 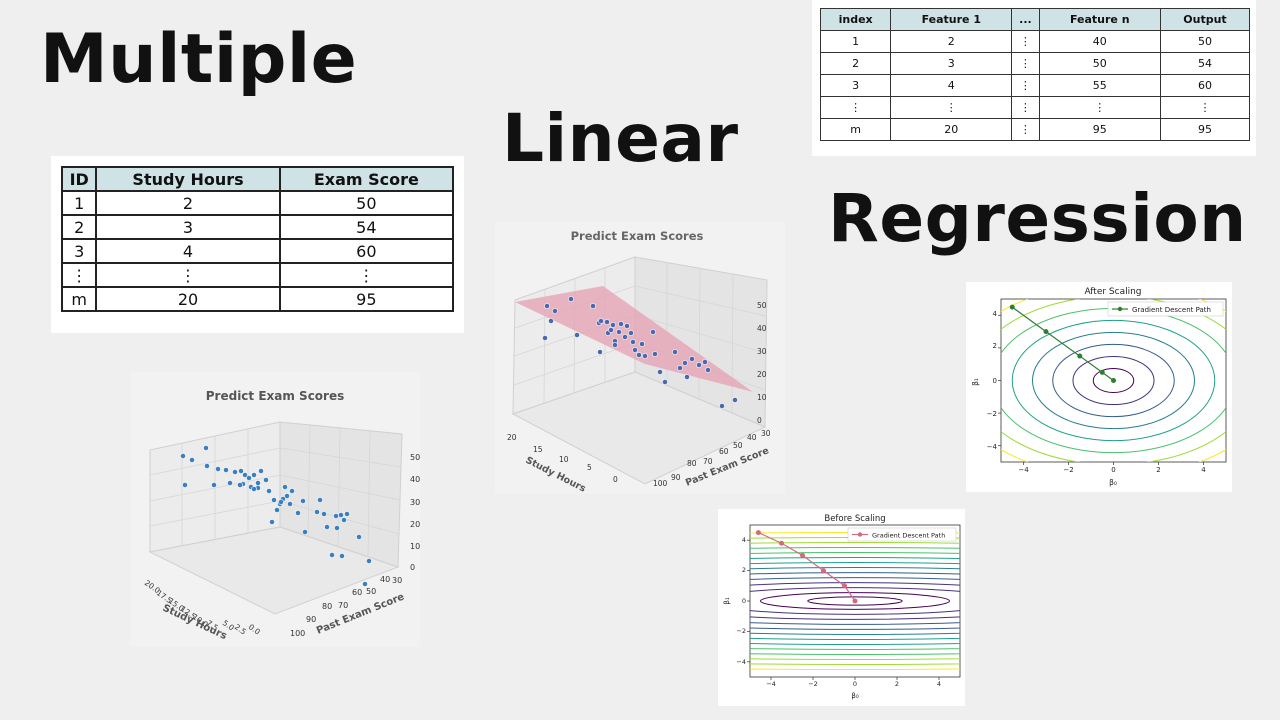 What do you see at coordinates (346, 606) in the screenshot?
I see `y-tick-labels: 100 90 80 70 60 50 40 30` at bounding box center [346, 606].